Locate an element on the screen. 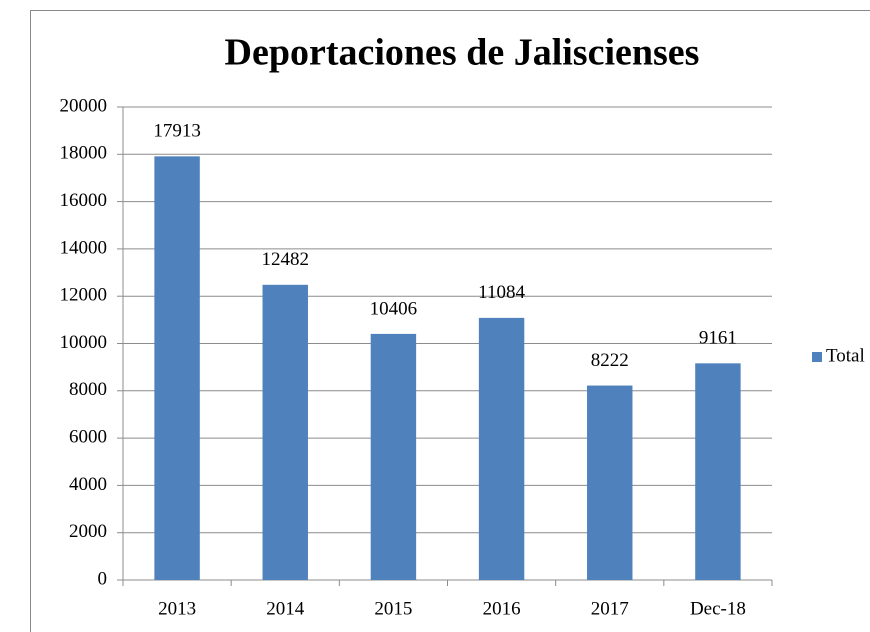 Image resolution: width=870 pixels, height=632 pixels. y-tick-label: 14000 is located at coordinates (84, 247).